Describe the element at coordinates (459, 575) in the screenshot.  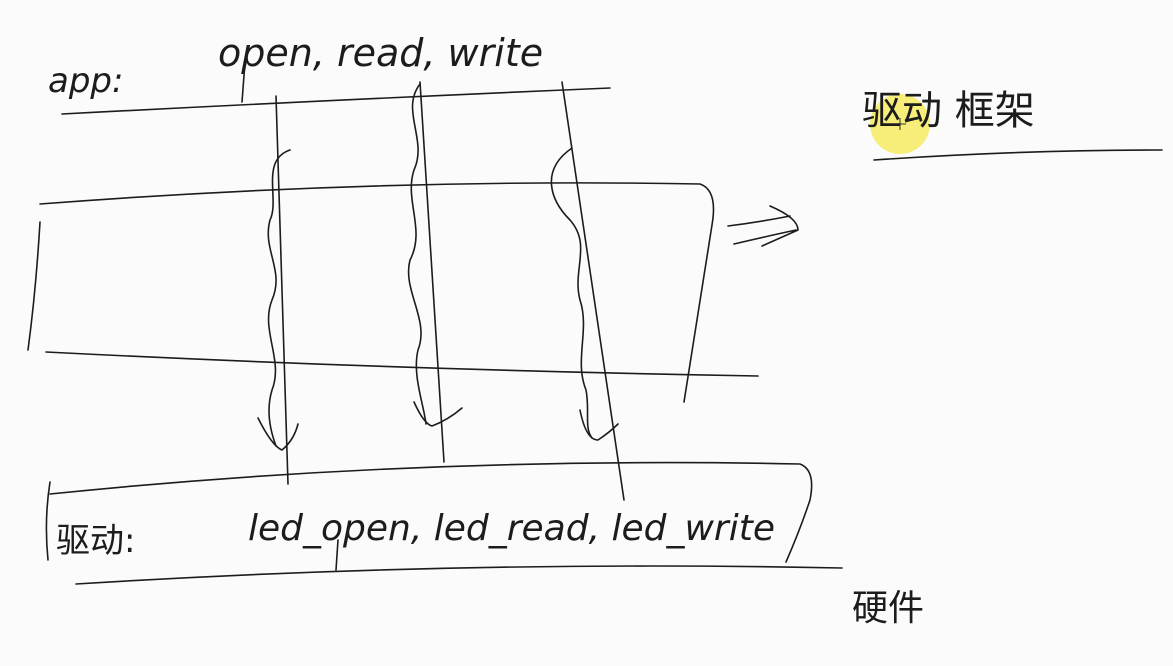
I see `driver-box-bottom` at that location.